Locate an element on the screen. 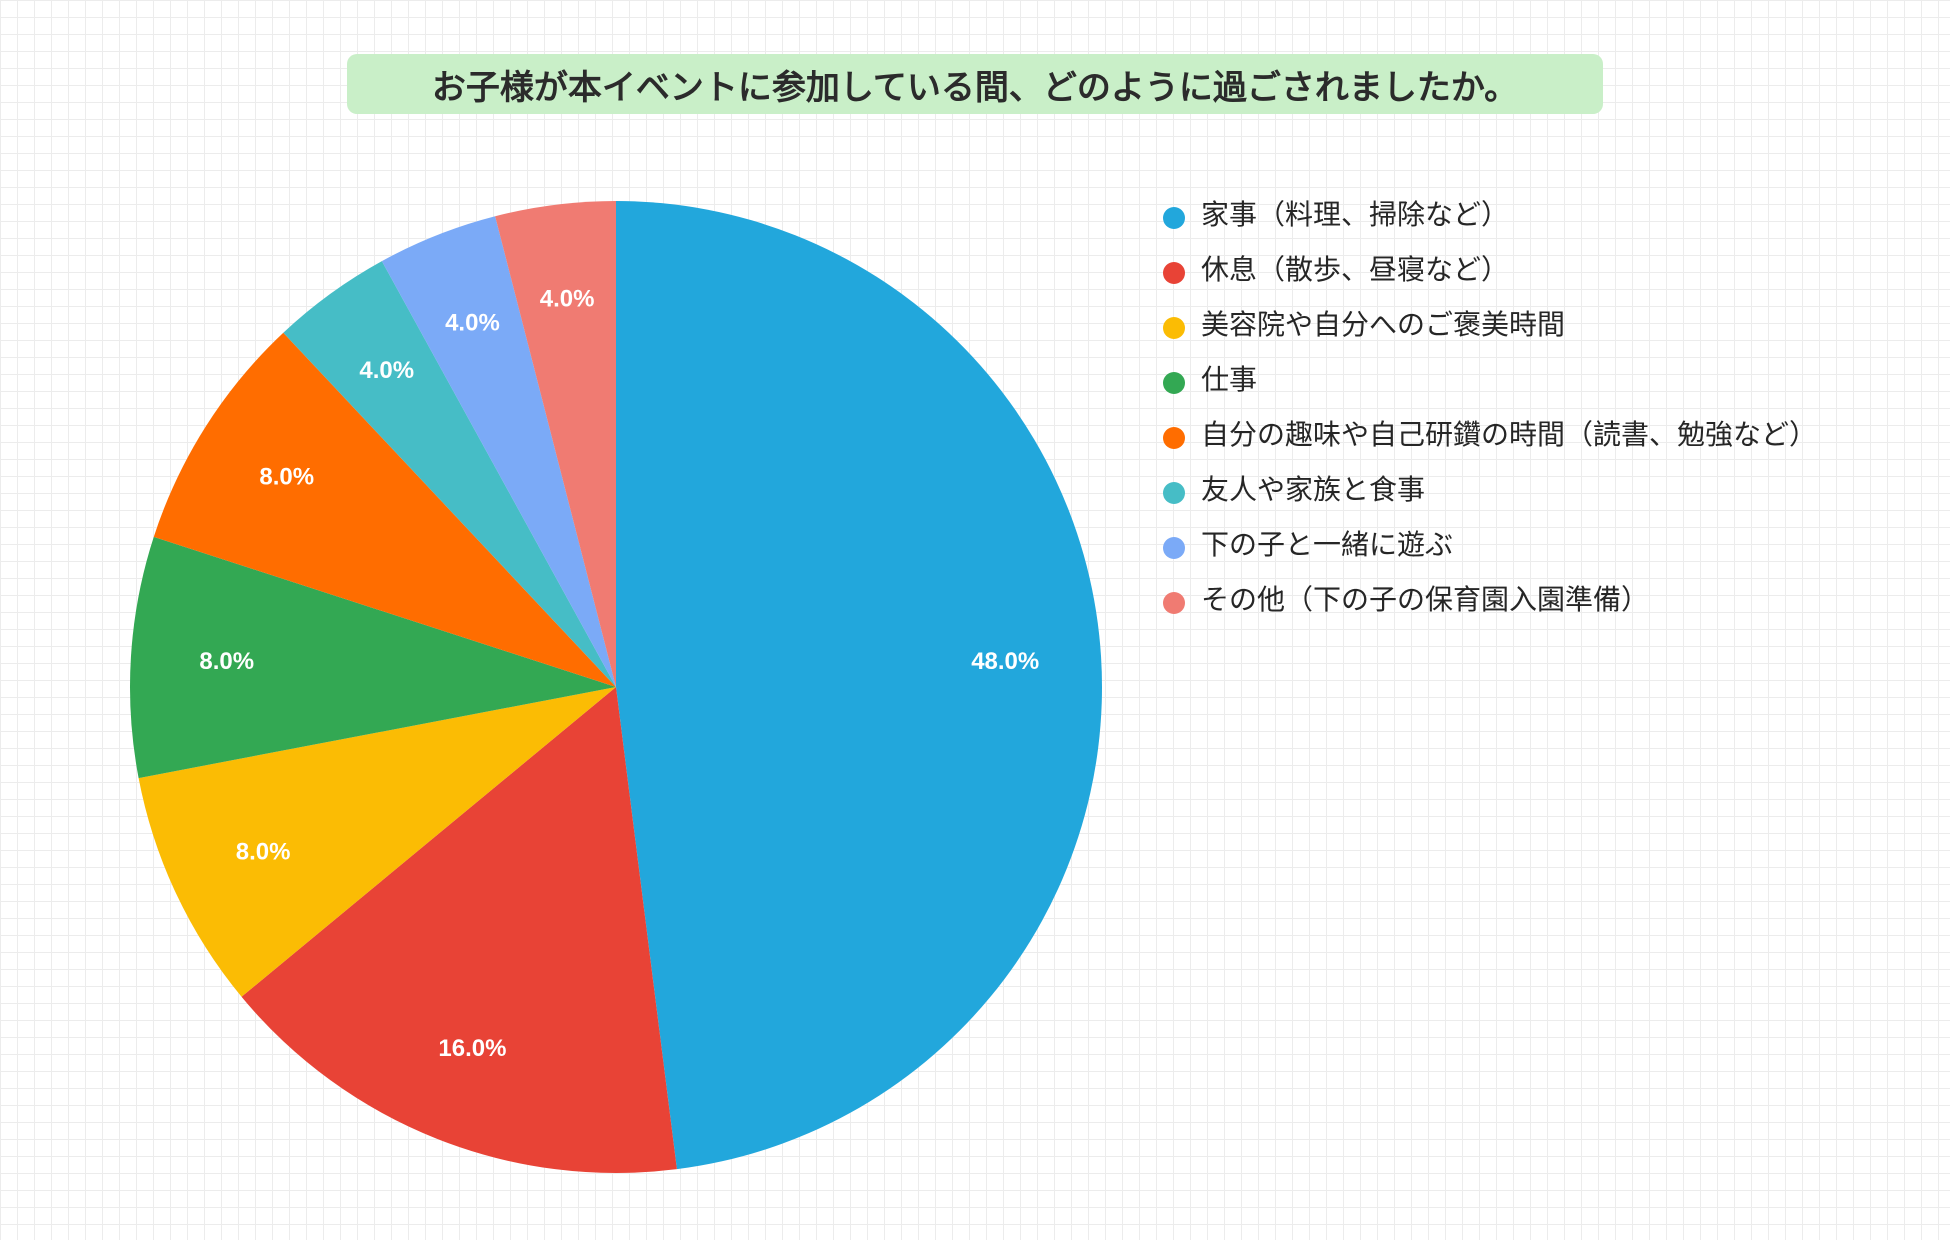 The width and height of the screenshot is (1950, 1240). legend-label: 家事（料理、掃除など） is located at coordinates (1355, 214).